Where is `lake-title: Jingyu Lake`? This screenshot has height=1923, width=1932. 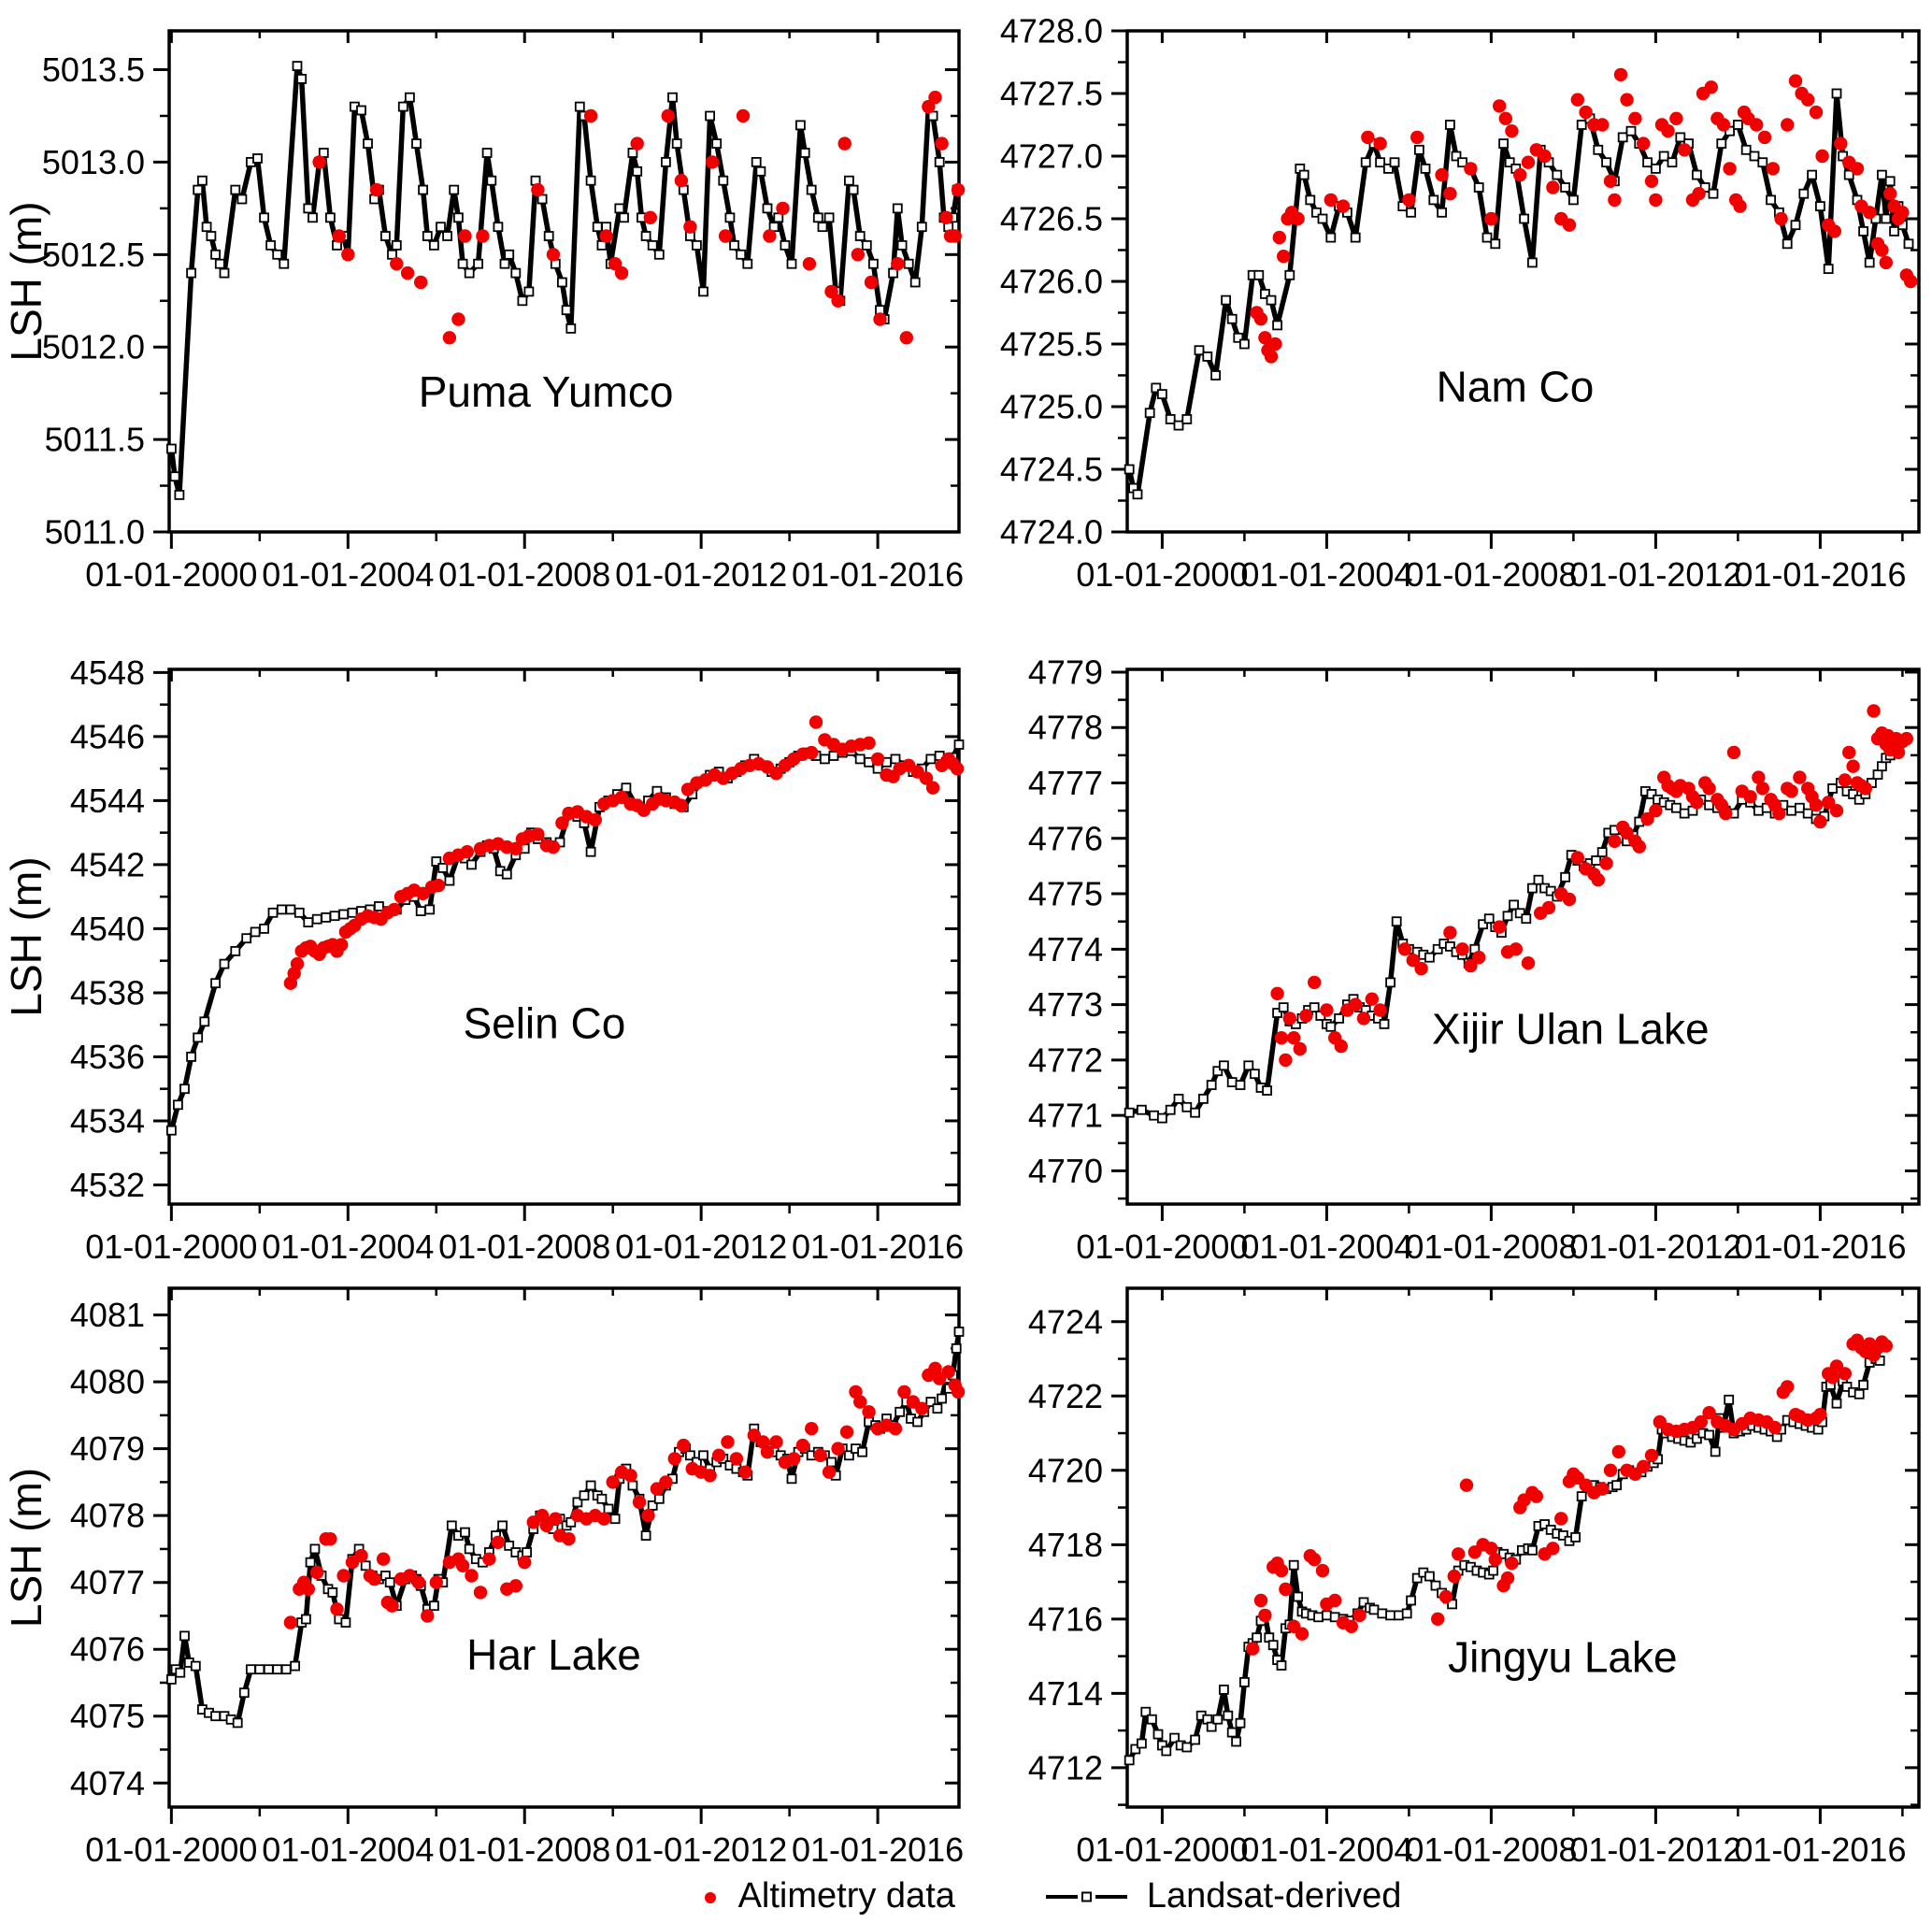 lake-title: Jingyu Lake is located at coordinates (1563, 1657).